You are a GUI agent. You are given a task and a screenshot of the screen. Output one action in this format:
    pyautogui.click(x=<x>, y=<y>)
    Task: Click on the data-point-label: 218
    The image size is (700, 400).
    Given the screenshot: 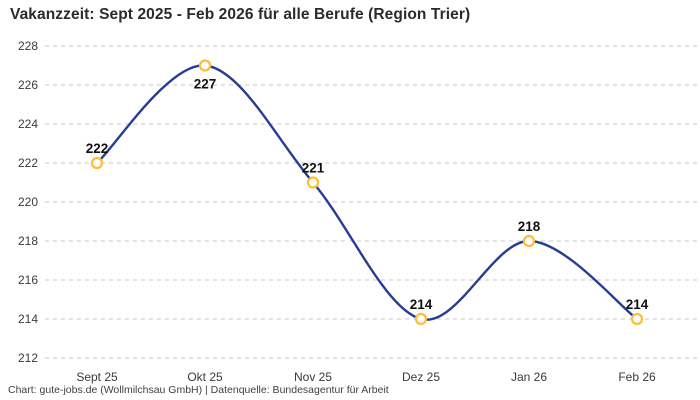 What is the action you would take?
    pyautogui.click(x=529, y=226)
    